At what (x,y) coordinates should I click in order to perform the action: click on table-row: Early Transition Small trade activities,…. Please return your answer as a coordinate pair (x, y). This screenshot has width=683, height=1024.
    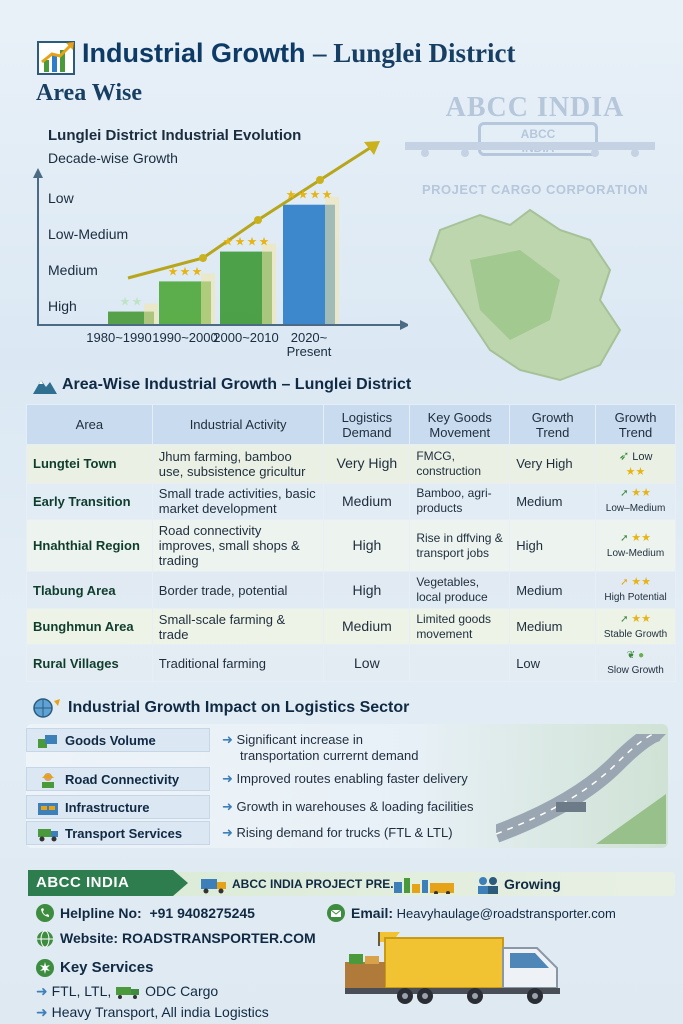
    Looking at the image, I should click on (351, 501).